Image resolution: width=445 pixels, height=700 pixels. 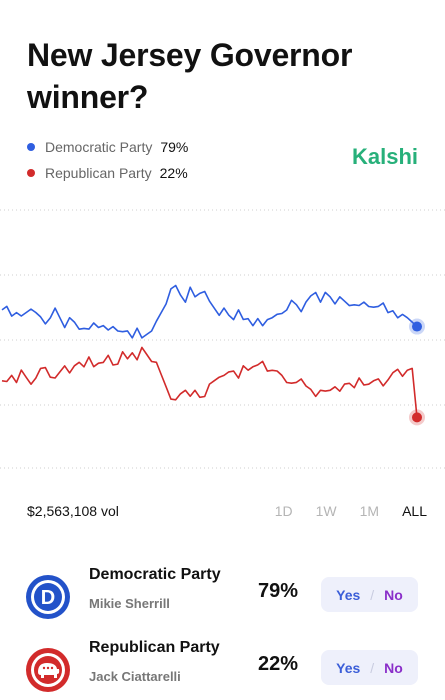 I want to click on range-all-tab: ALL, so click(x=414, y=511).